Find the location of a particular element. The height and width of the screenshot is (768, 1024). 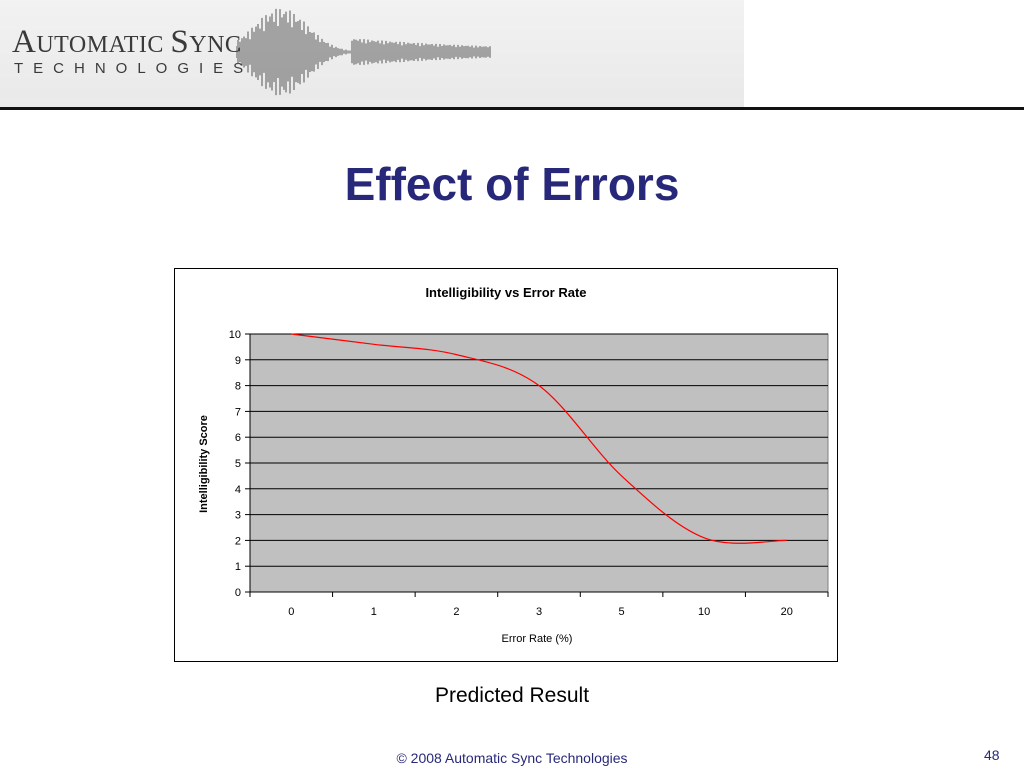

logo-subtitle: TECHNOLOGIES is located at coordinates (134, 68).